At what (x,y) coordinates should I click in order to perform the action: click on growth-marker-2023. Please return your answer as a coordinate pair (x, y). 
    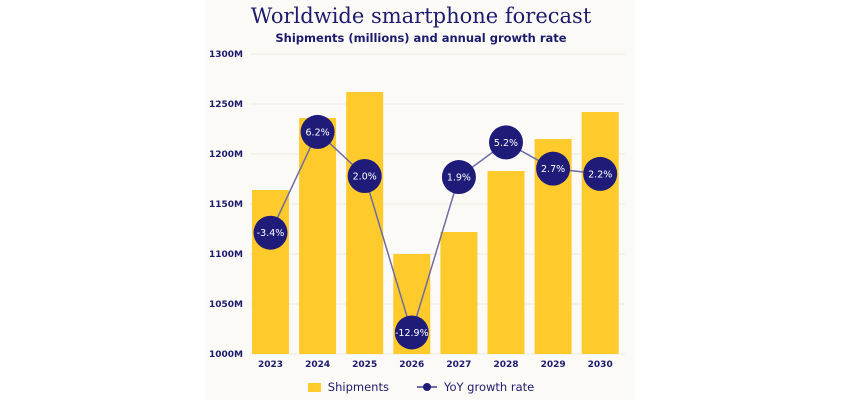
    Looking at the image, I should click on (270, 232).